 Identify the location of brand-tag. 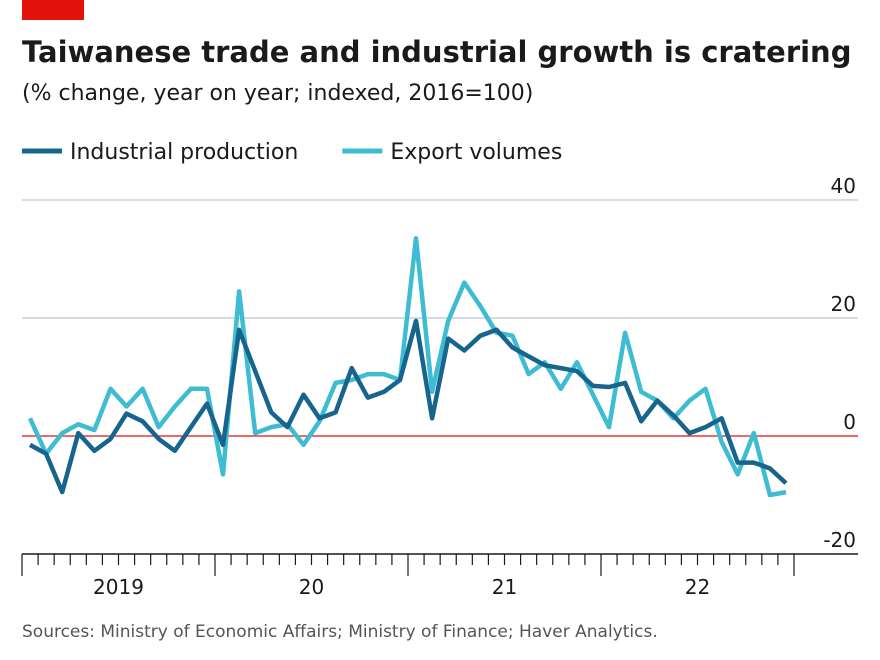
(53, 10).